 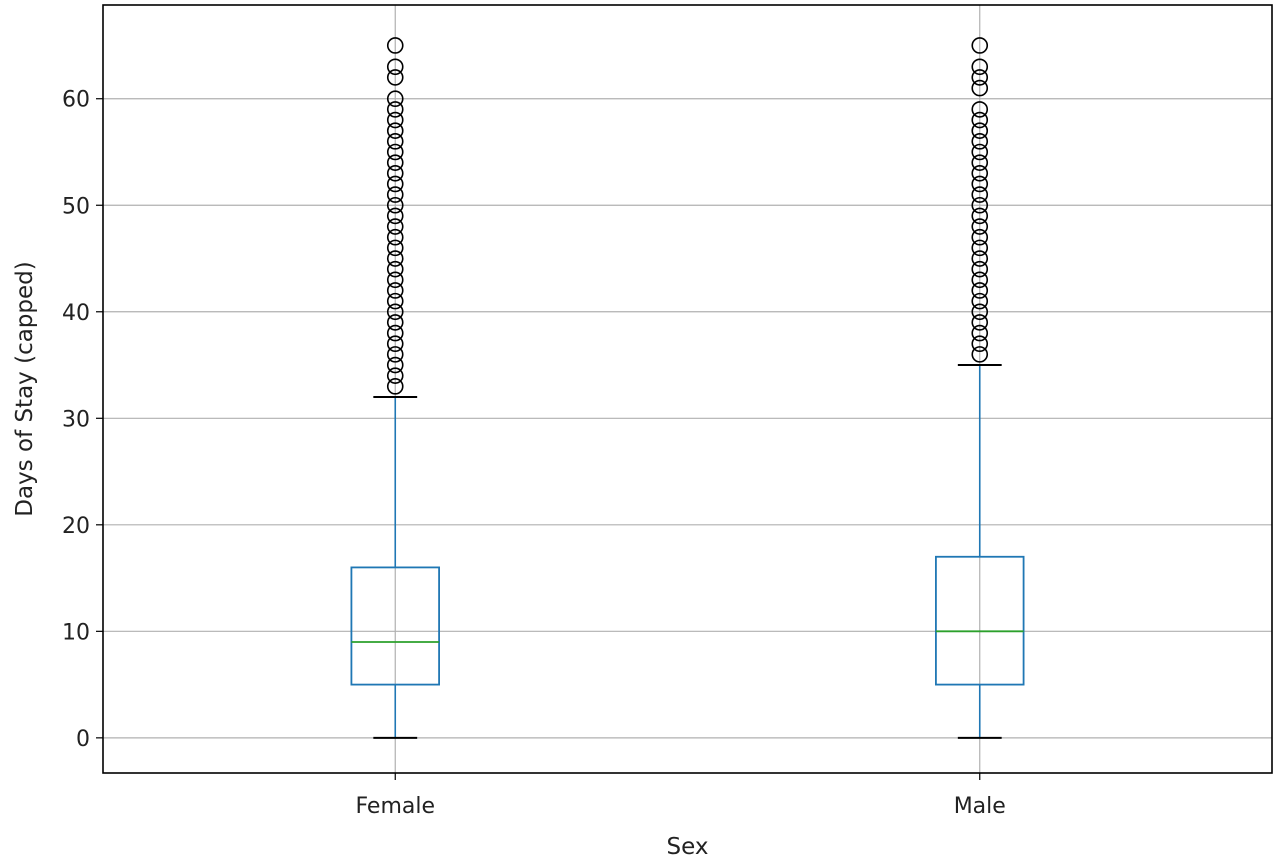 I want to click on y-axis-label: Days of Stay (capped), so click(x=25, y=388).